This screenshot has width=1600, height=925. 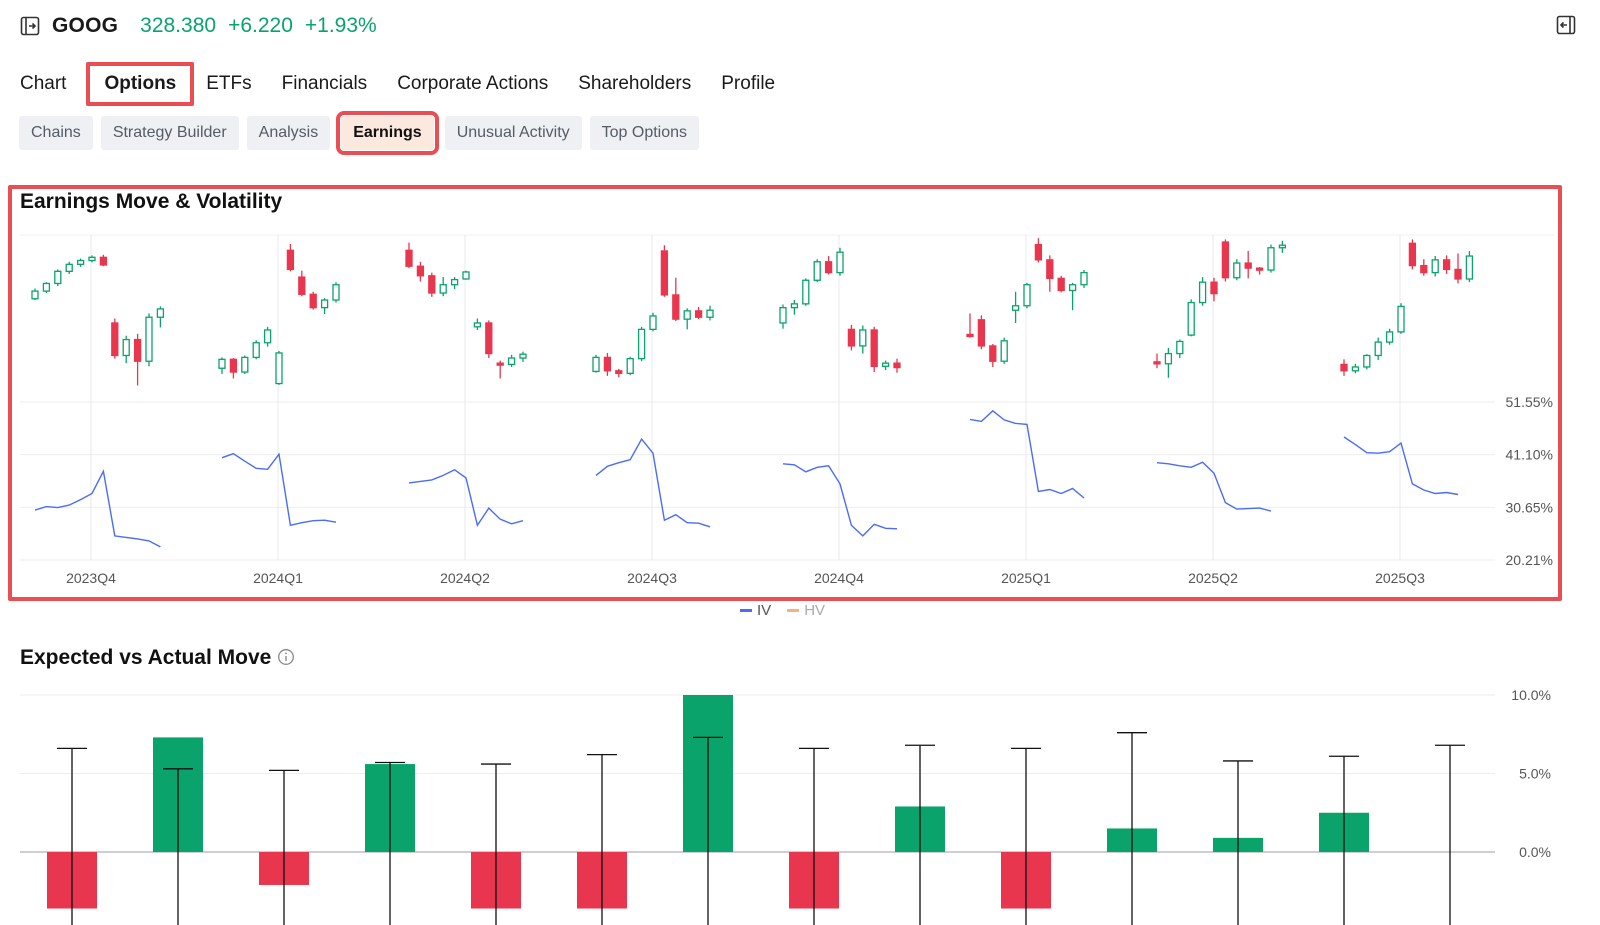 What do you see at coordinates (278, 578) in the screenshot?
I see `x-tick-label: 2024Q1` at bounding box center [278, 578].